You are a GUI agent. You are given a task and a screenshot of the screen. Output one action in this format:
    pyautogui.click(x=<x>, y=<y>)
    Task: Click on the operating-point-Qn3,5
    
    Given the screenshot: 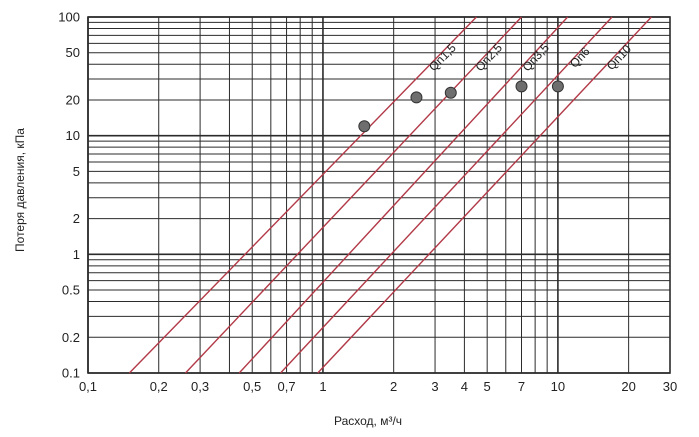 What is the action you would take?
    pyautogui.click(x=450, y=92)
    